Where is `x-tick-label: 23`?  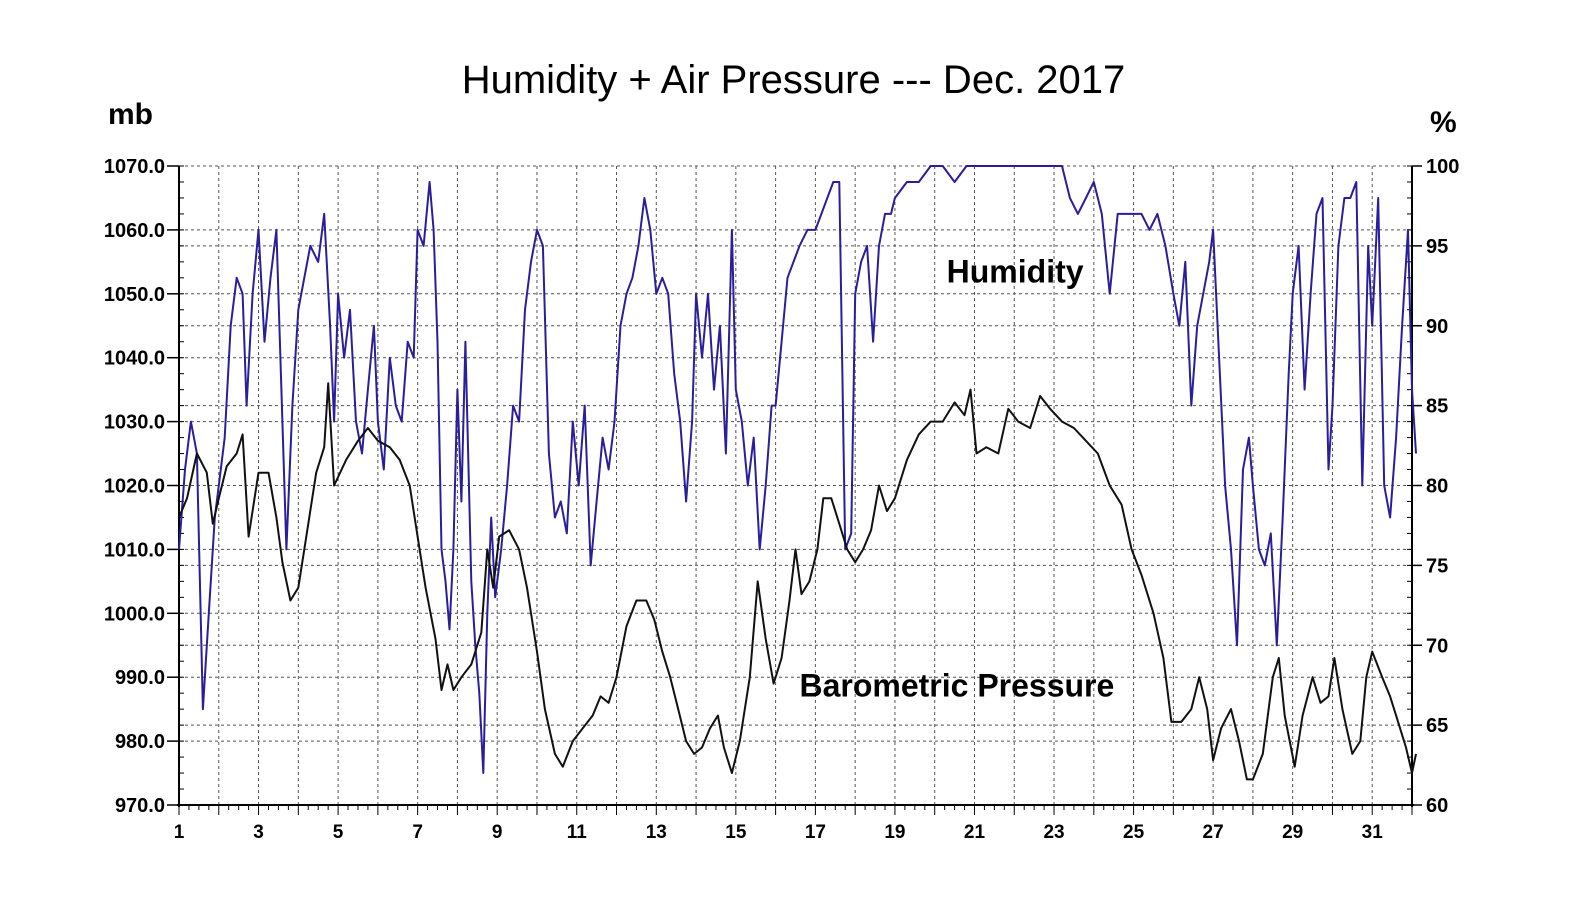
x-tick-label: 23 is located at coordinates (1053, 832).